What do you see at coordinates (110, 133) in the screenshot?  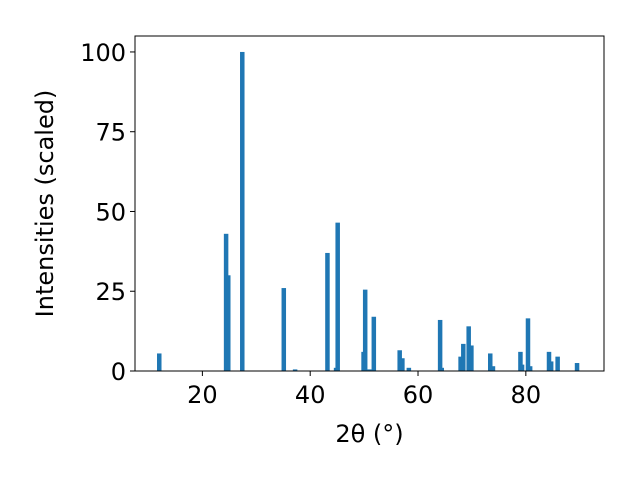 I see `y-tick-label: 75` at bounding box center [110, 133].